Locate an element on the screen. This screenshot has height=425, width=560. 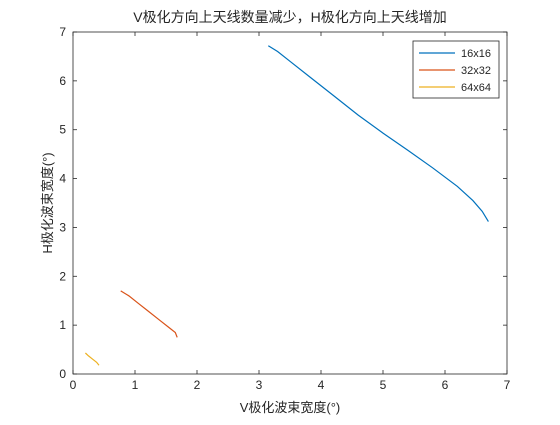
x-axis-title: V极化波束宽度(°) is located at coordinates (290, 407).